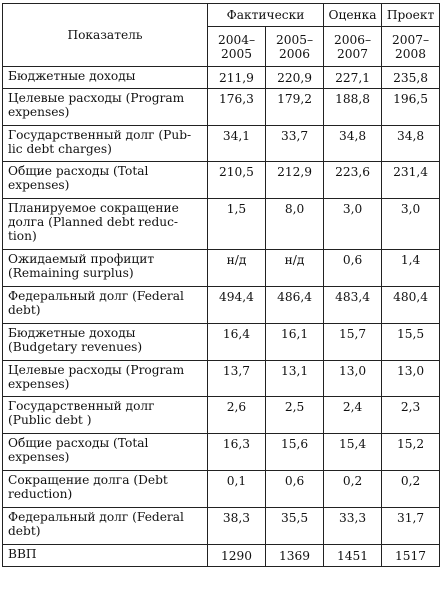 The height and width of the screenshot is (613, 441). I want to click on value-cell: 1,5, so click(236, 224).